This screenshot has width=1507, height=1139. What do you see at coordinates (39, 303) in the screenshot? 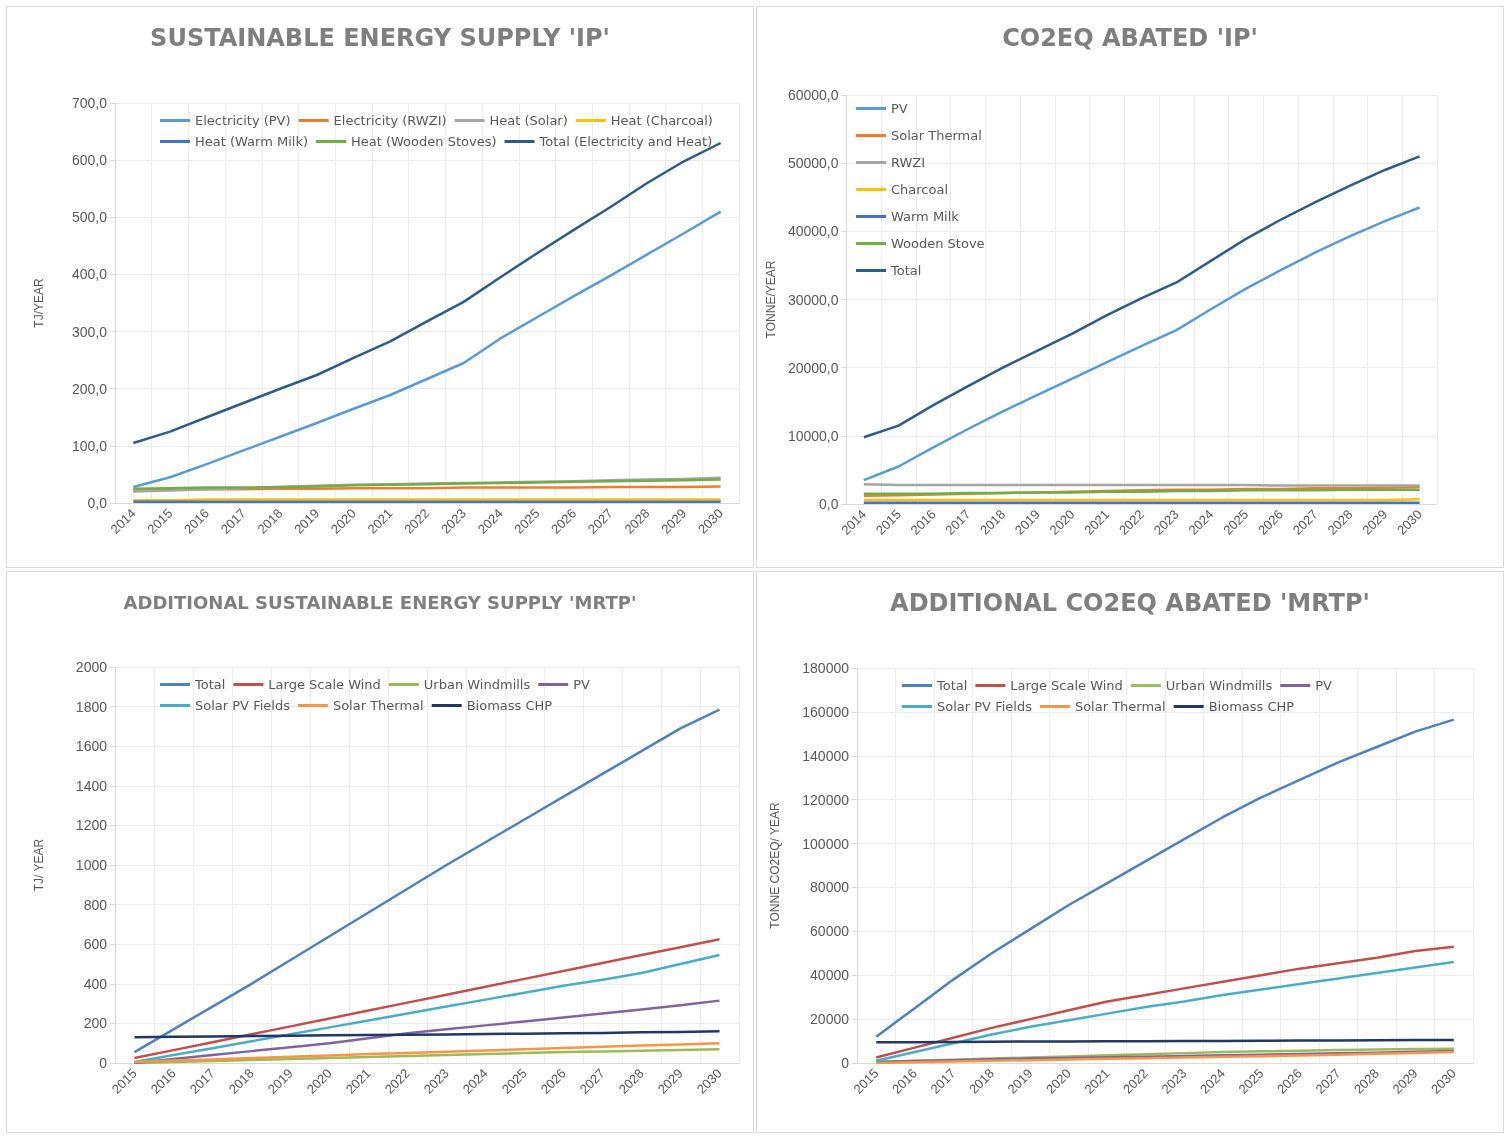
I see `y-axis-title: TJ/YEAR` at bounding box center [39, 303].